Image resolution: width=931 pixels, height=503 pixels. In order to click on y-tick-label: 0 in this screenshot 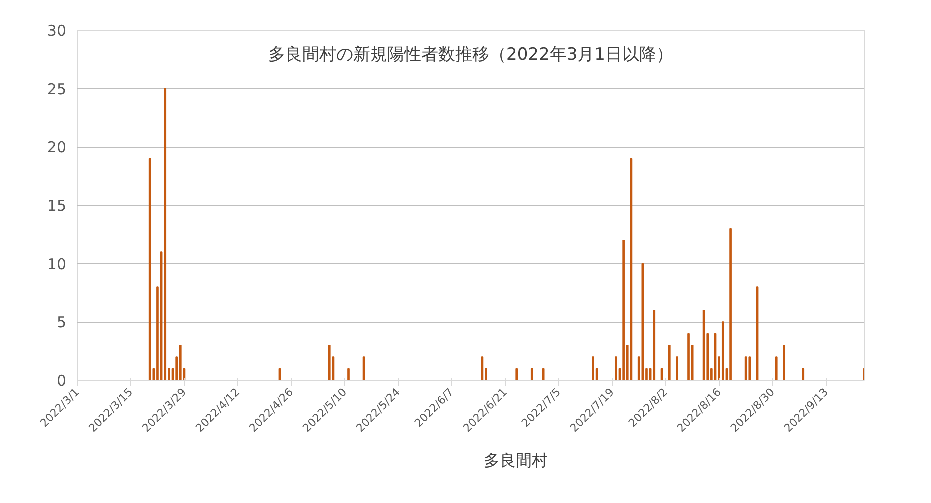, I will do `click(61, 381)`.